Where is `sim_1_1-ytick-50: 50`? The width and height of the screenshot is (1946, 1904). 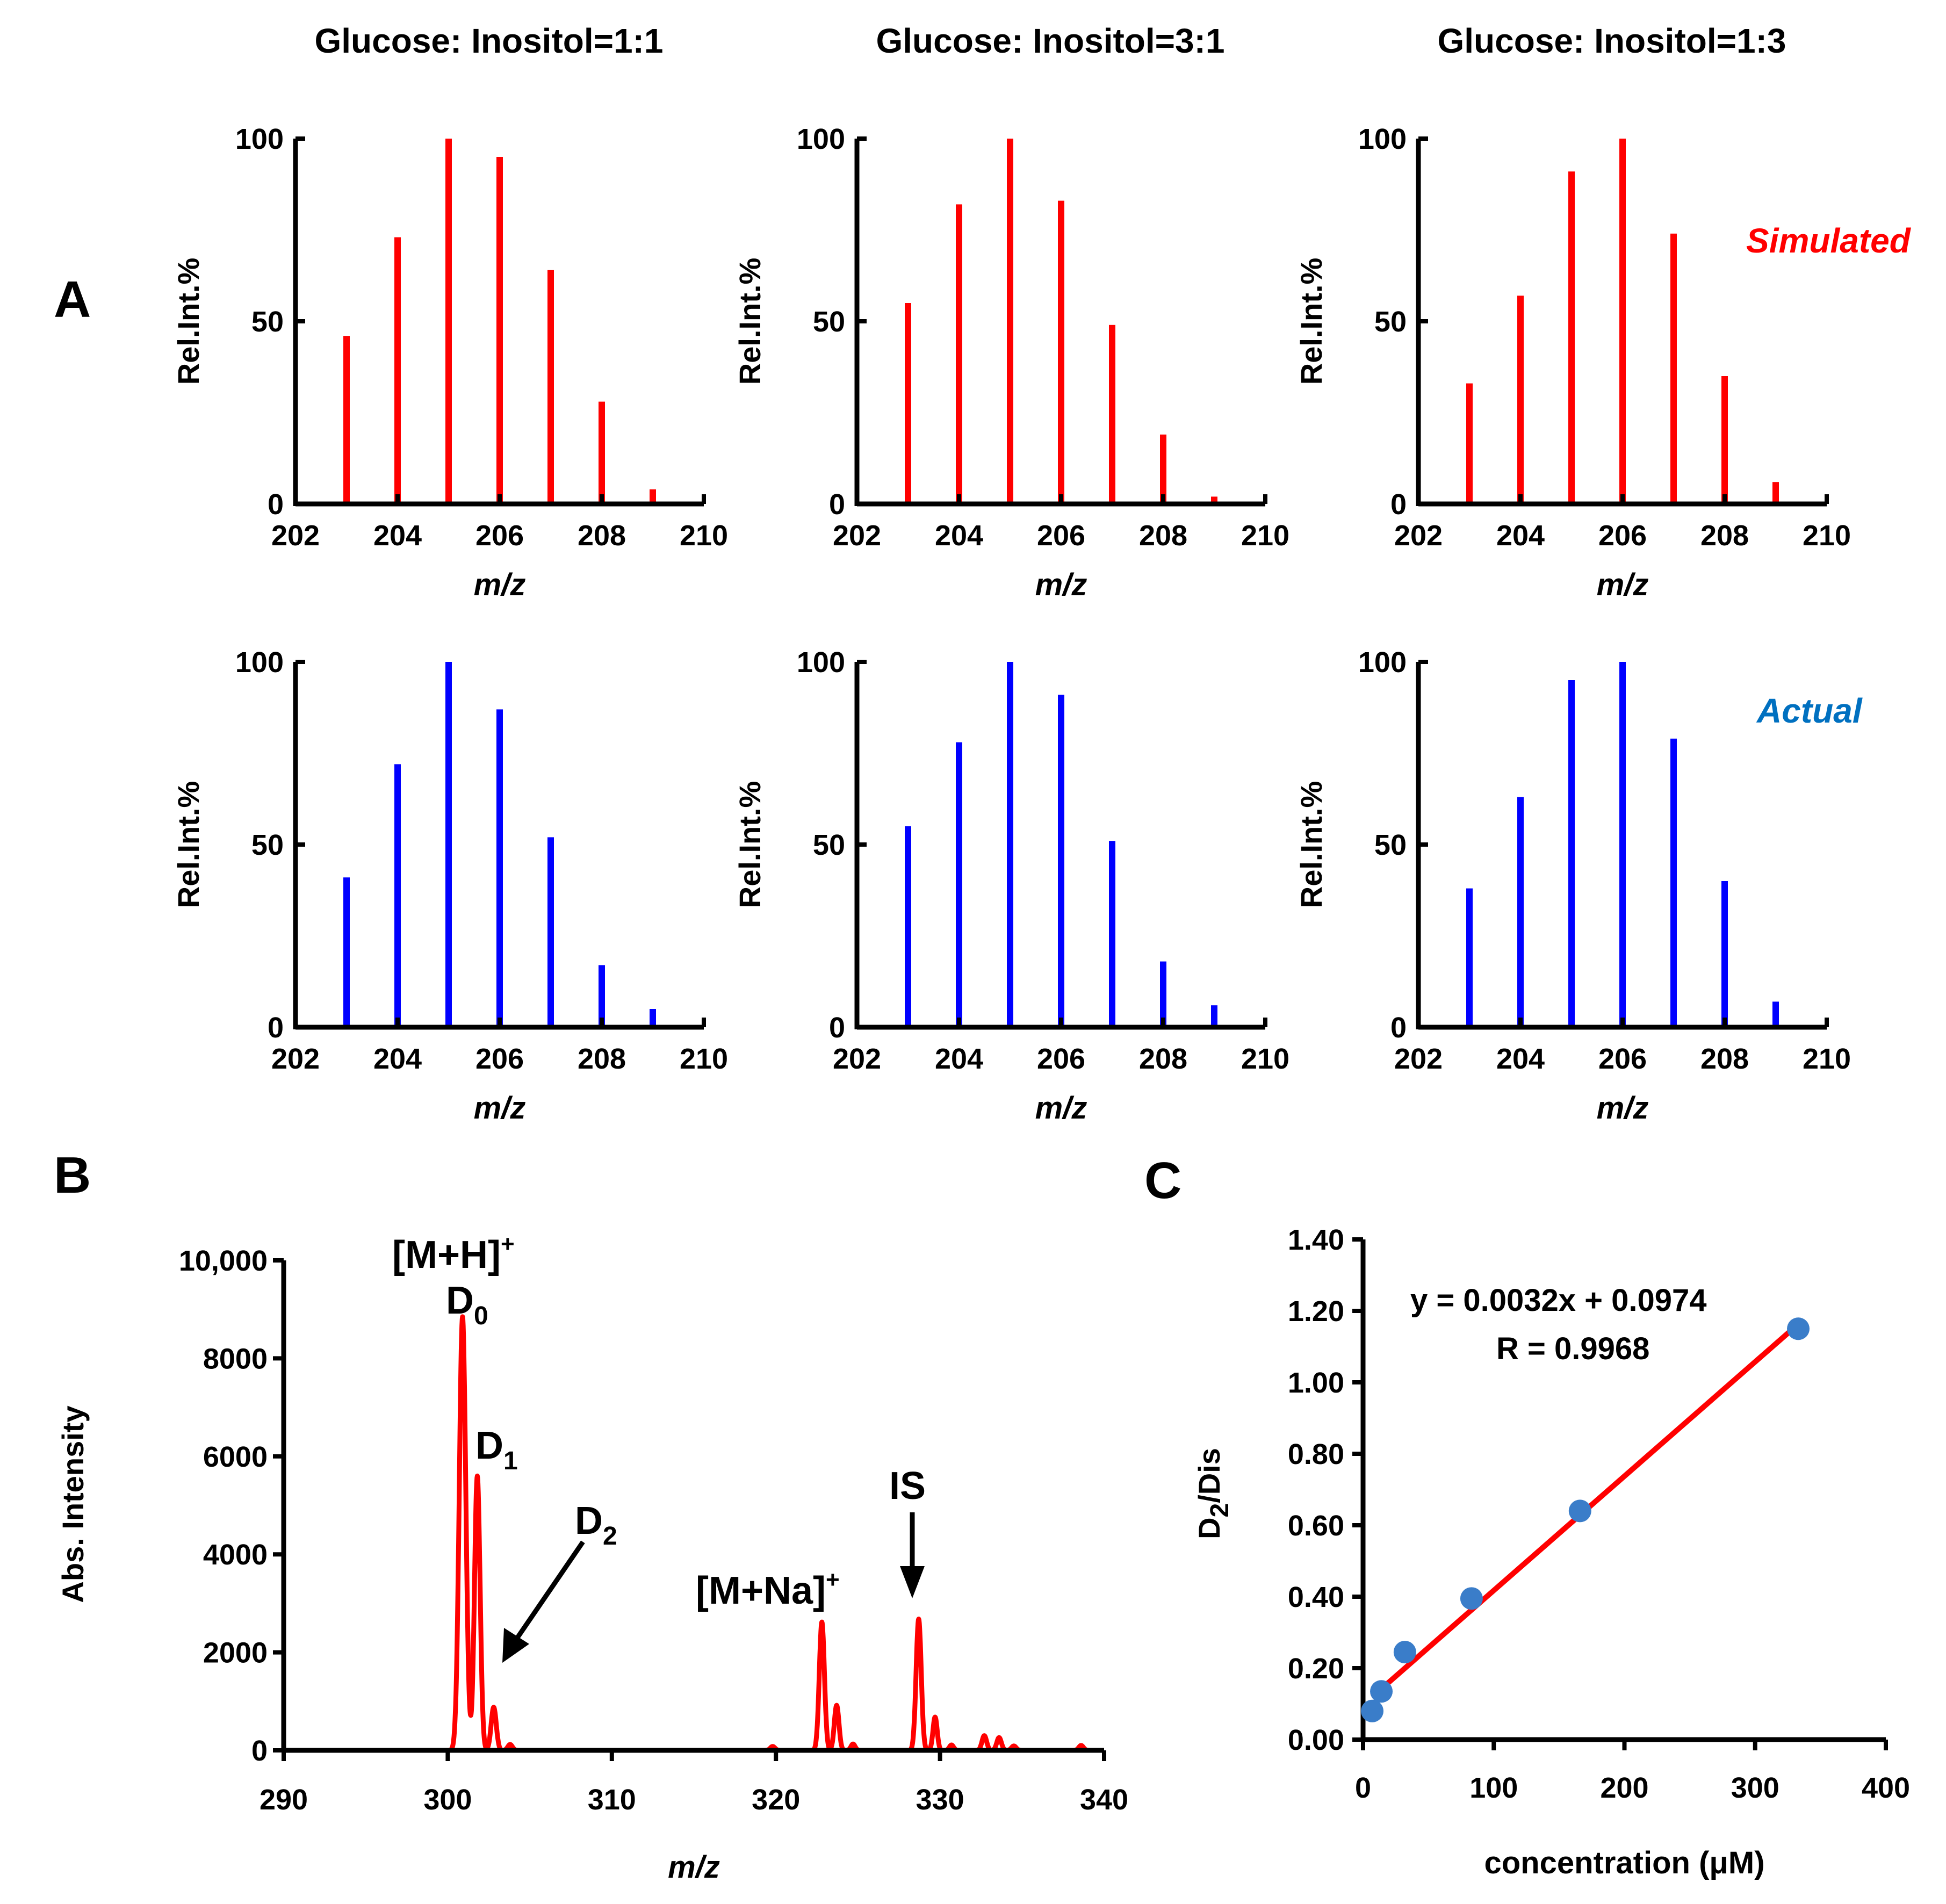 sim_1_1-ytick-50: 50 is located at coordinates (267, 322).